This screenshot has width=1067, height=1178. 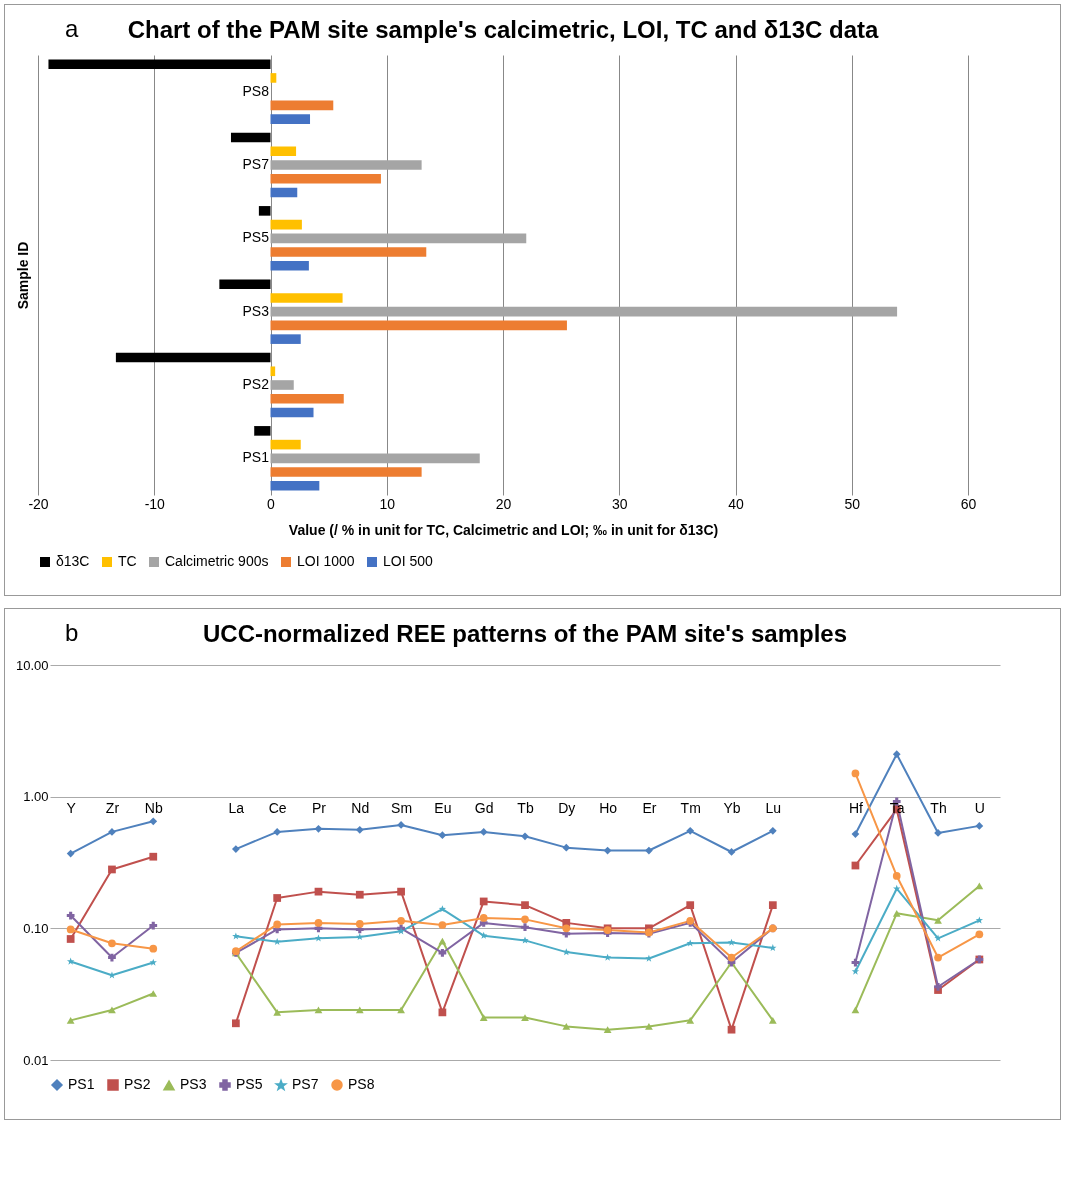 I want to click on y-tick-label: PS5, so click(x=256, y=237).